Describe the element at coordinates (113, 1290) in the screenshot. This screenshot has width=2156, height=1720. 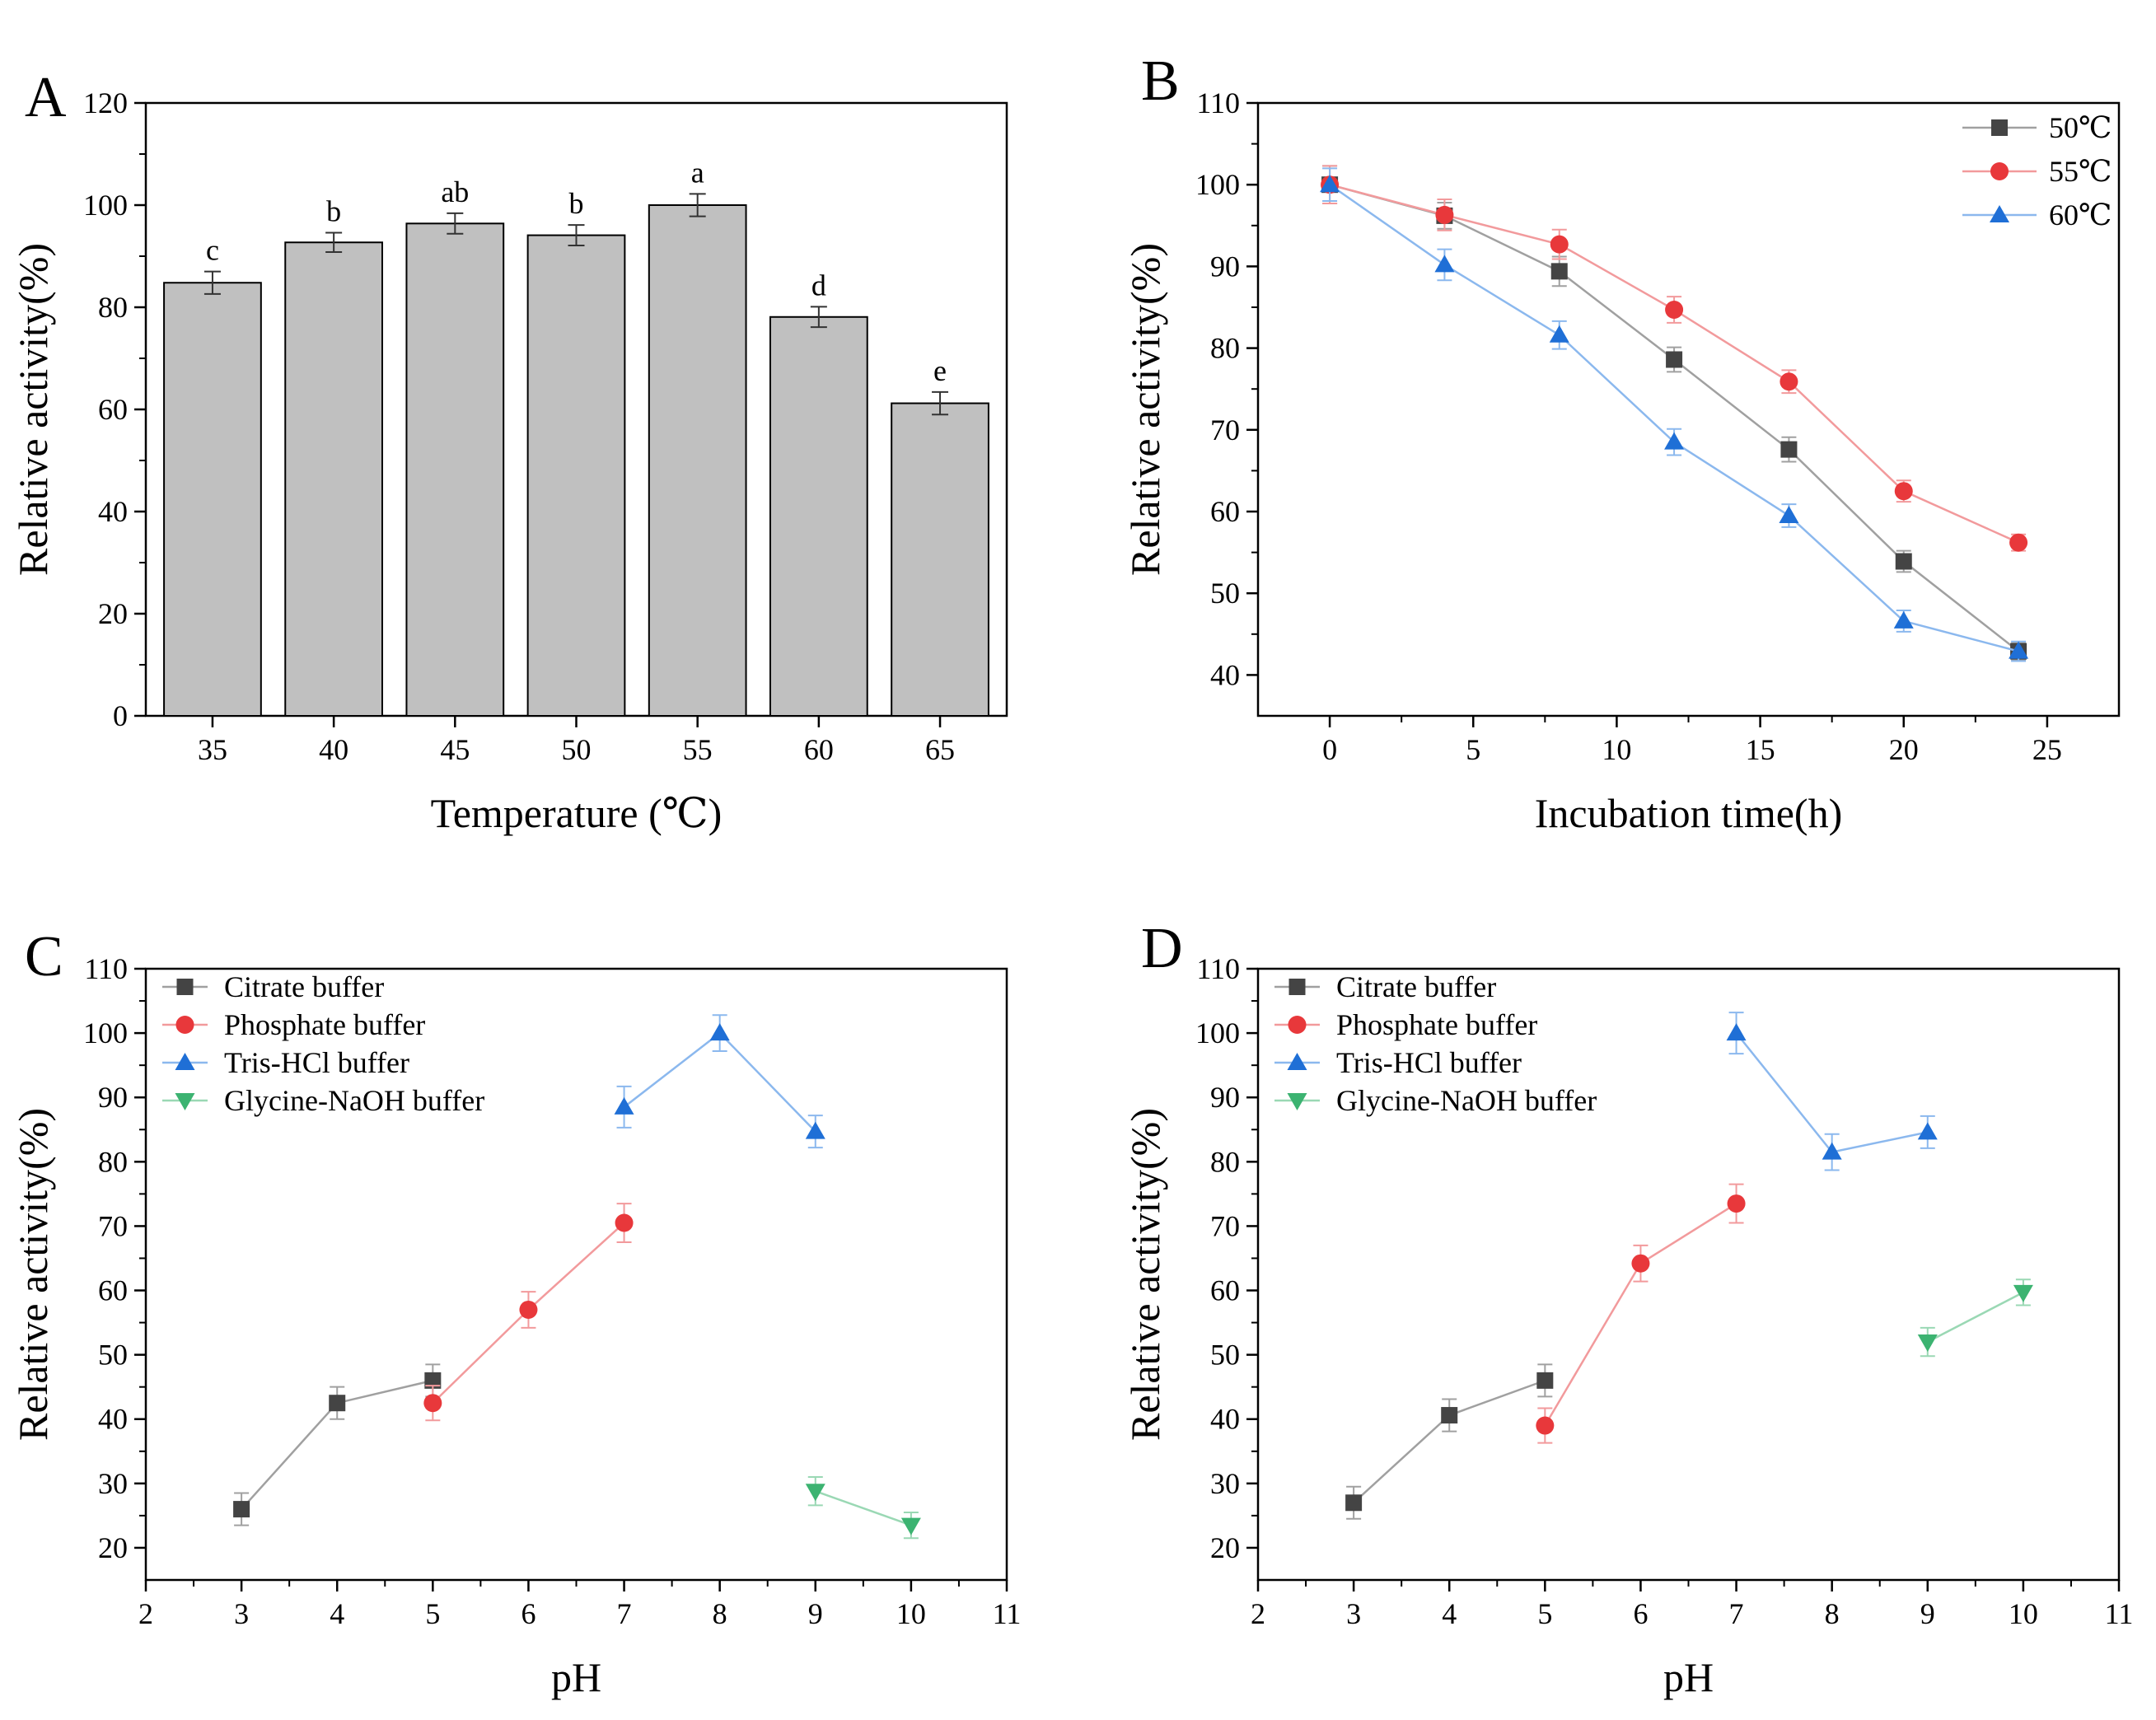
I see `panel-C-y-tick-label: 60` at that location.